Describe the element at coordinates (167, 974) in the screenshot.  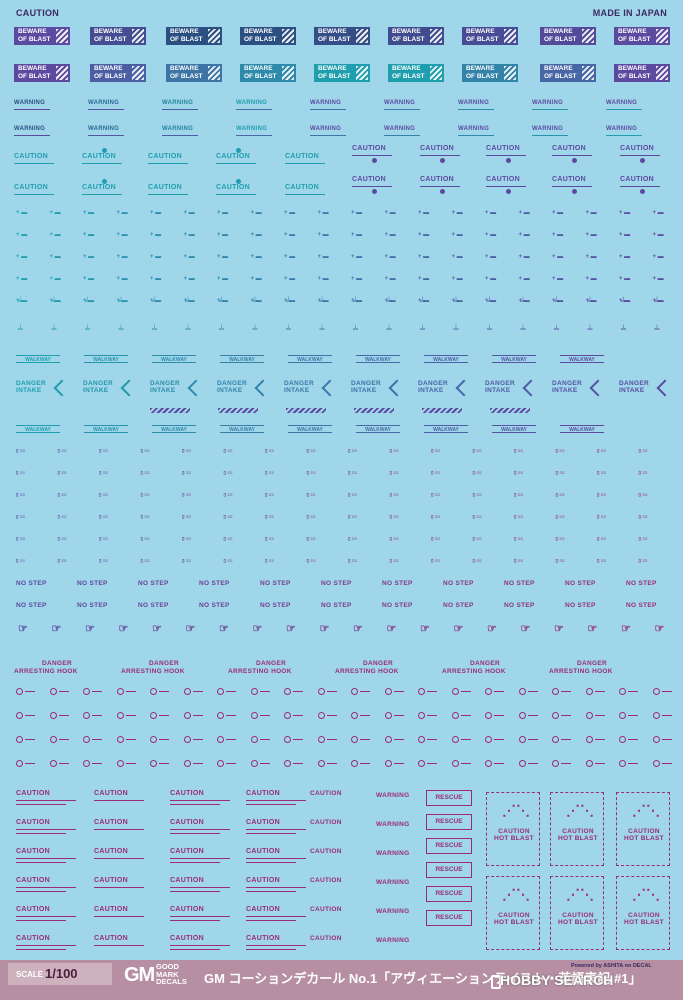
I see `logo-line-mark: MARK` at that location.